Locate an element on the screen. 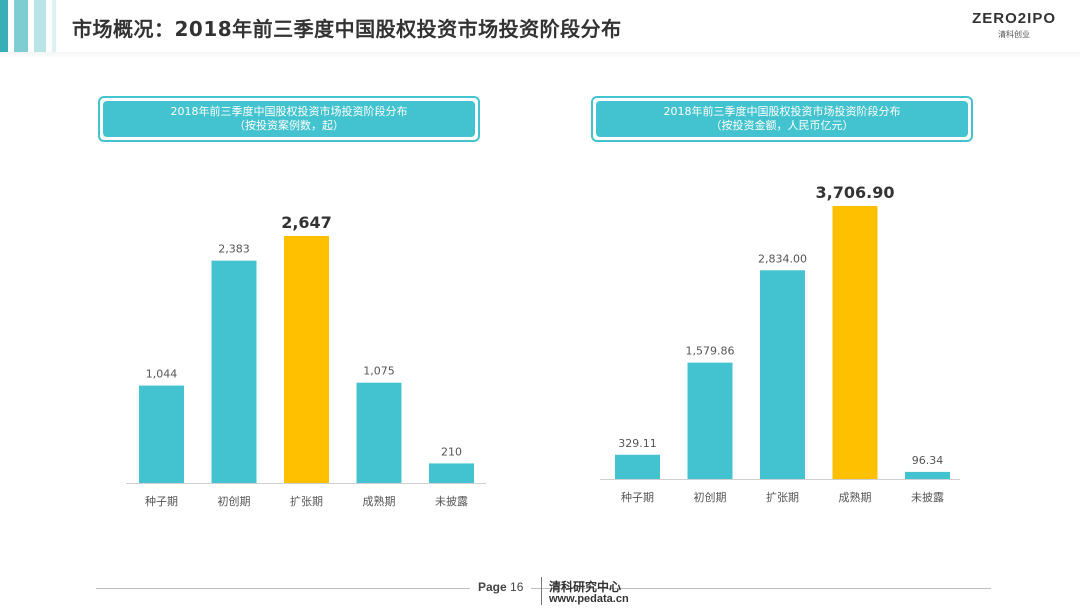 Image resolution: width=1080 pixels, height=608 pixels. footer-org: 清科研究中心 is located at coordinates (585, 587).